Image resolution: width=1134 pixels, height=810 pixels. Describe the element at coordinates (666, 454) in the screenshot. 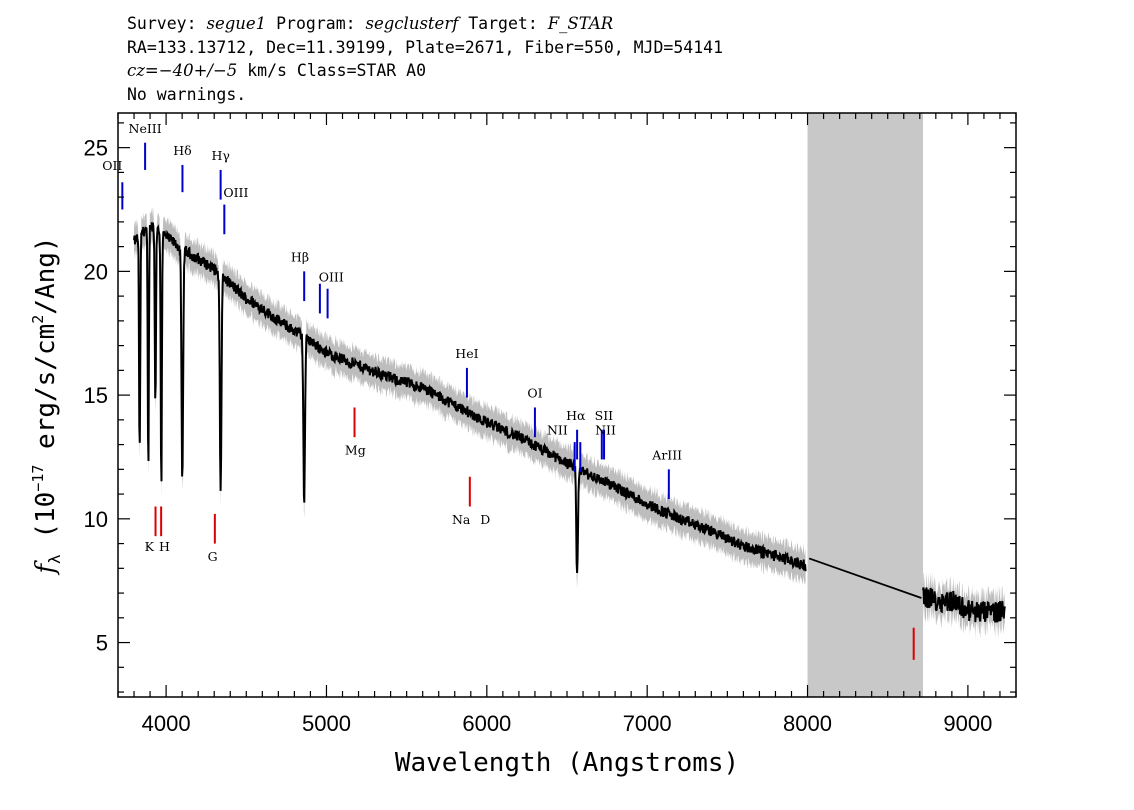

I see `line-label: ArIII` at that location.